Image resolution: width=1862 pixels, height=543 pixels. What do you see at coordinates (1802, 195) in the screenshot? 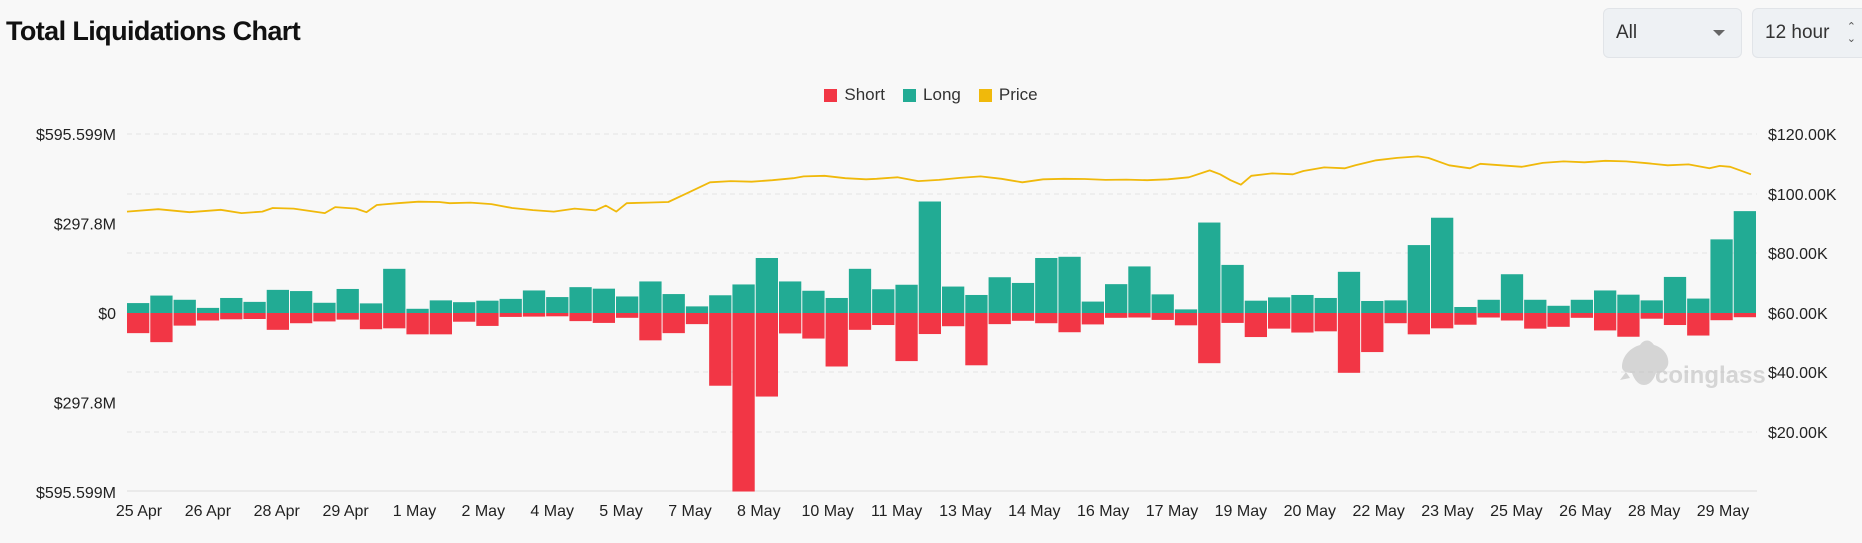
I see `right-axis-tick-label: $100.00K` at bounding box center [1802, 195].